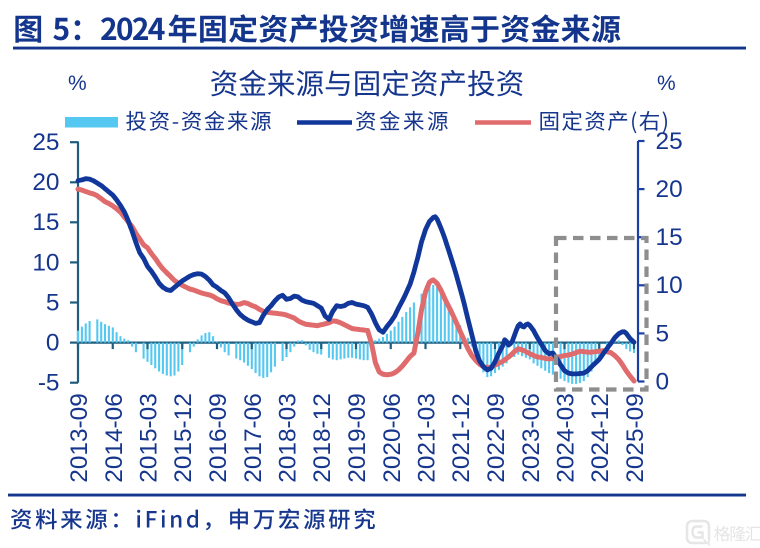 The width and height of the screenshot is (760, 548). I want to click on svg-text: 2019-09, so click(357, 438).